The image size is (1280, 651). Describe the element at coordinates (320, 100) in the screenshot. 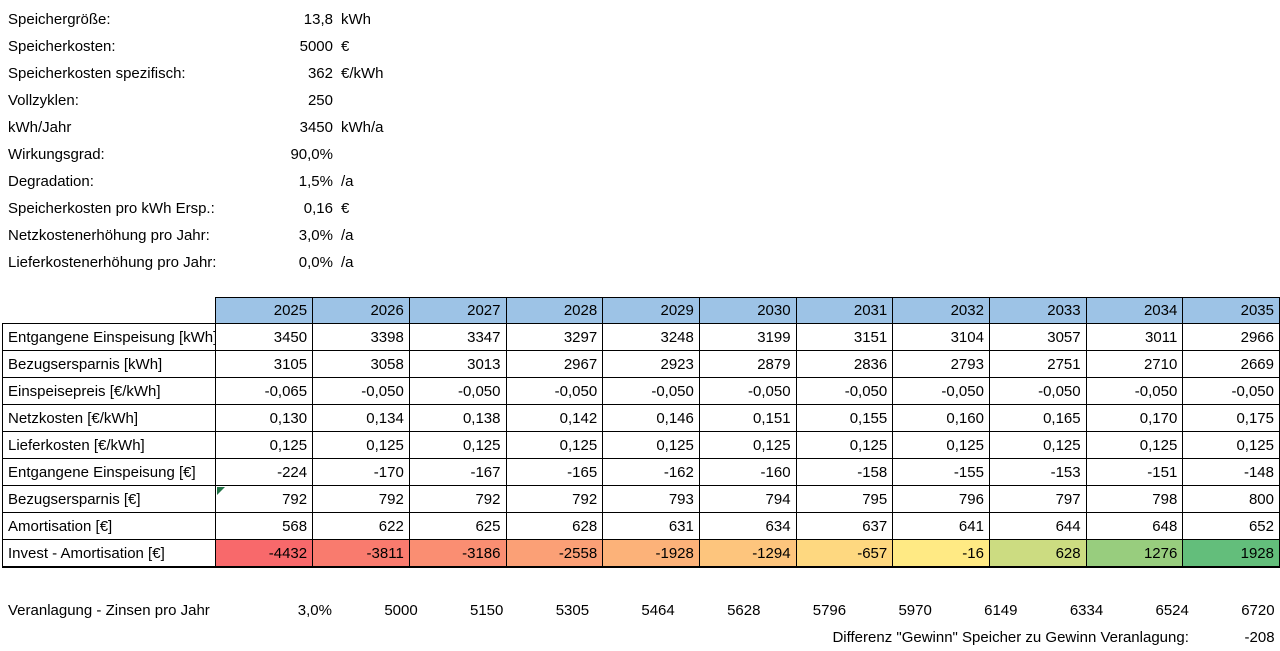

I see `parameter-value: 250` at that location.